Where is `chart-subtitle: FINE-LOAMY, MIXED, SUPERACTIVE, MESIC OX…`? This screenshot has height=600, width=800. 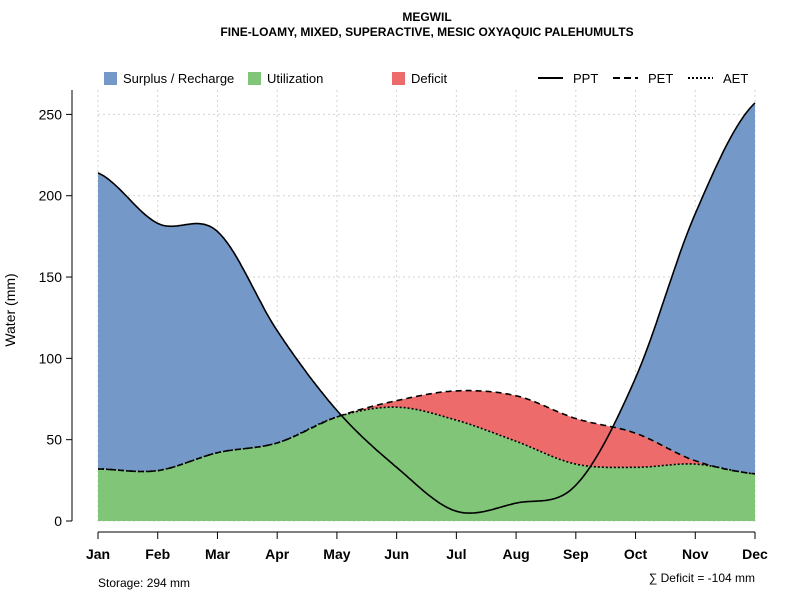 chart-subtitle: FINE-LOAMY, MIXED, SUPERACTIVE, MESIC OX… is located at coordinates (426, 32).